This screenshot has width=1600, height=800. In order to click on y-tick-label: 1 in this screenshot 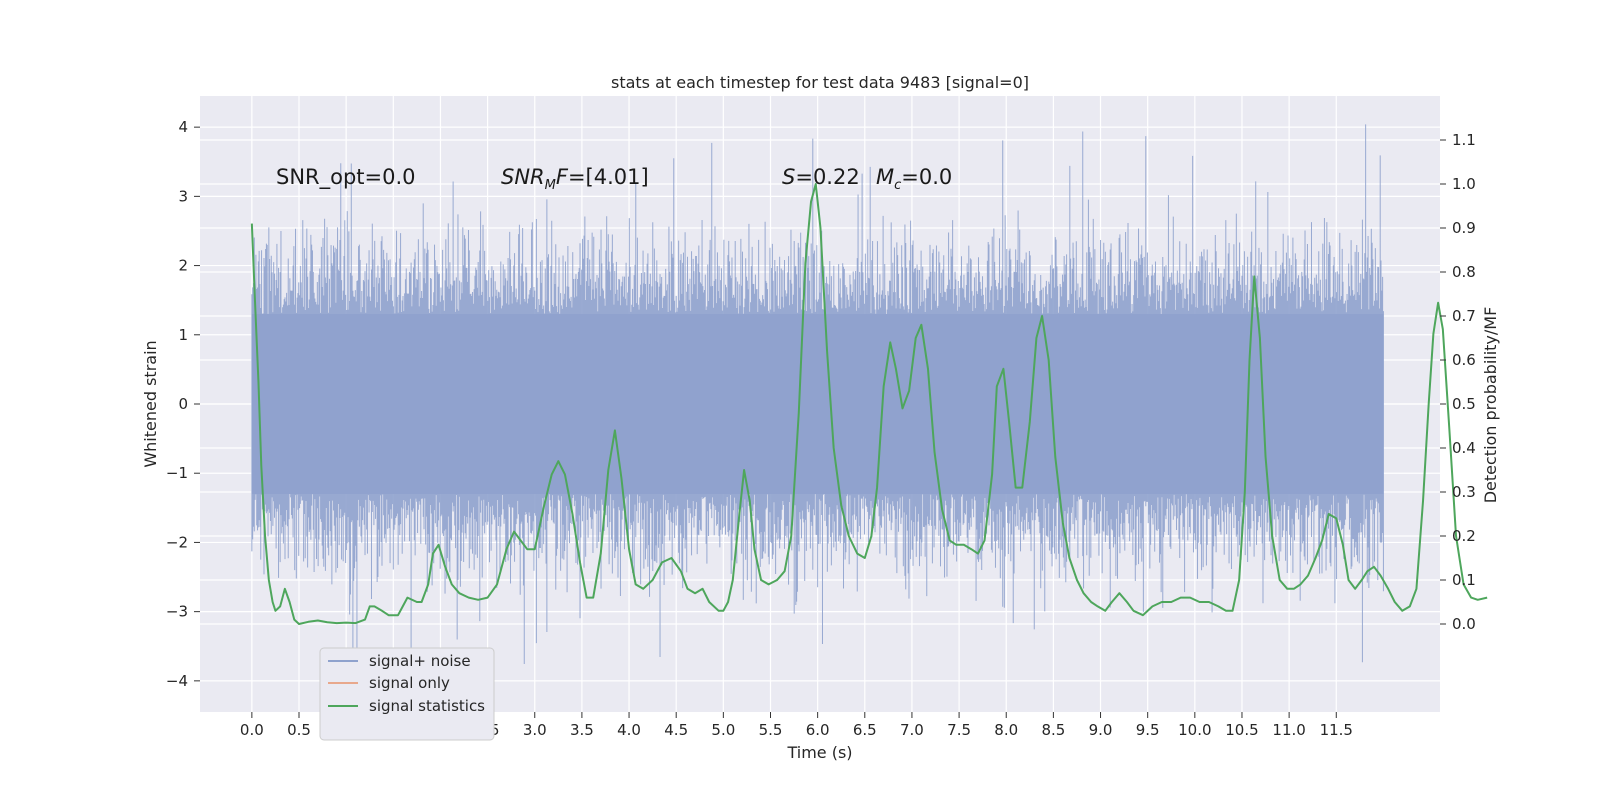, I will do `click(183, 335)`.